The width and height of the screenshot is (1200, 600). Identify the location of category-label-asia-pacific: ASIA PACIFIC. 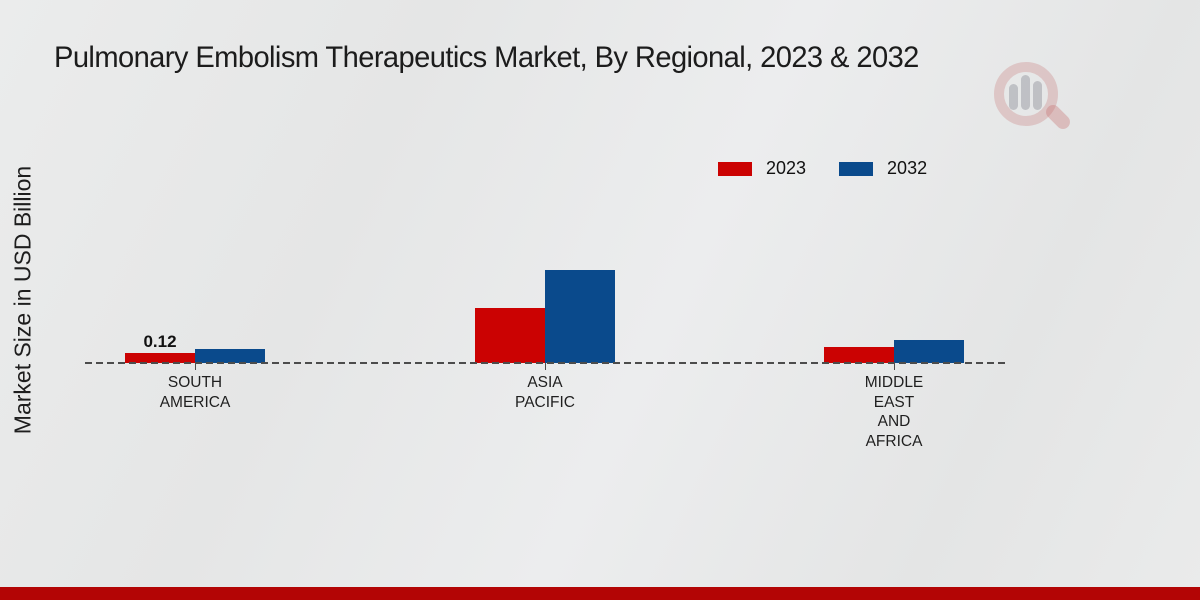
(545, 392).